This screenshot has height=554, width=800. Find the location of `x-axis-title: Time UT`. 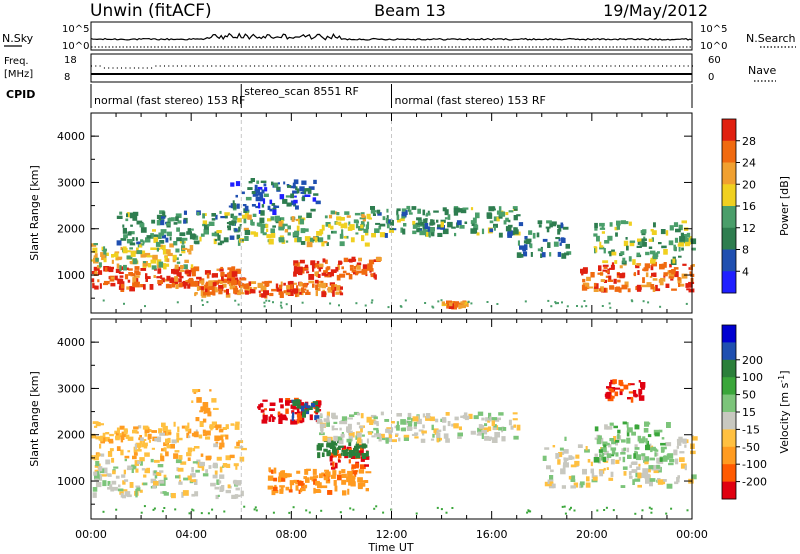

x-axis-title: Time UT is located at coordinates (390, 547).